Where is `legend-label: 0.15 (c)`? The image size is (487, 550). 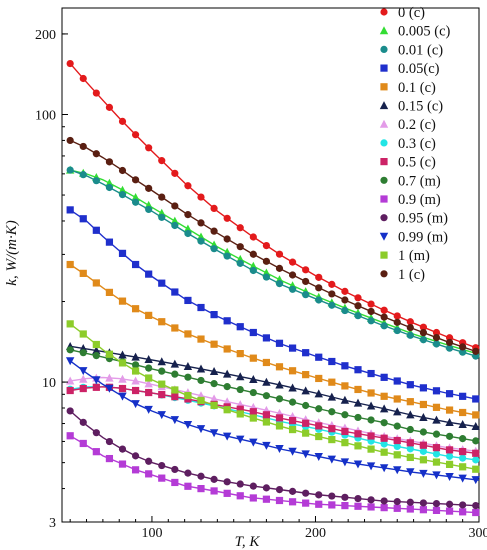
legend-label: 0.15 (c) is located at coordinates (420, 107).